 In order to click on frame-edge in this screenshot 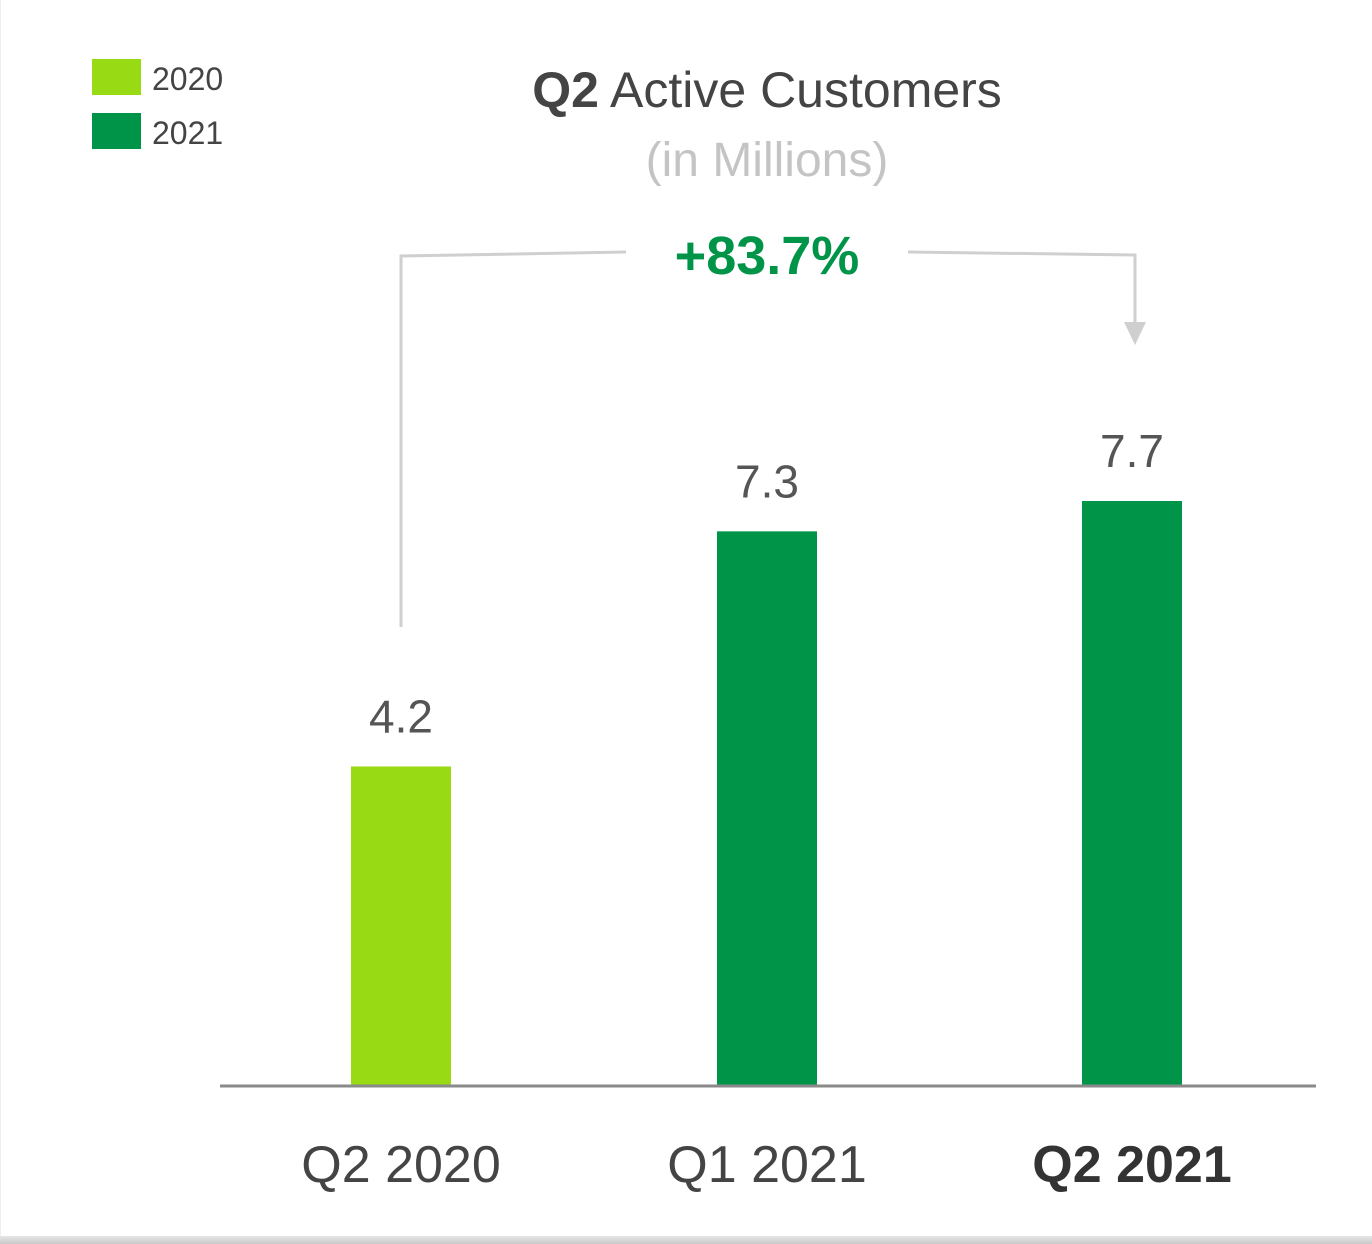, I will do `click(0, 618)`.